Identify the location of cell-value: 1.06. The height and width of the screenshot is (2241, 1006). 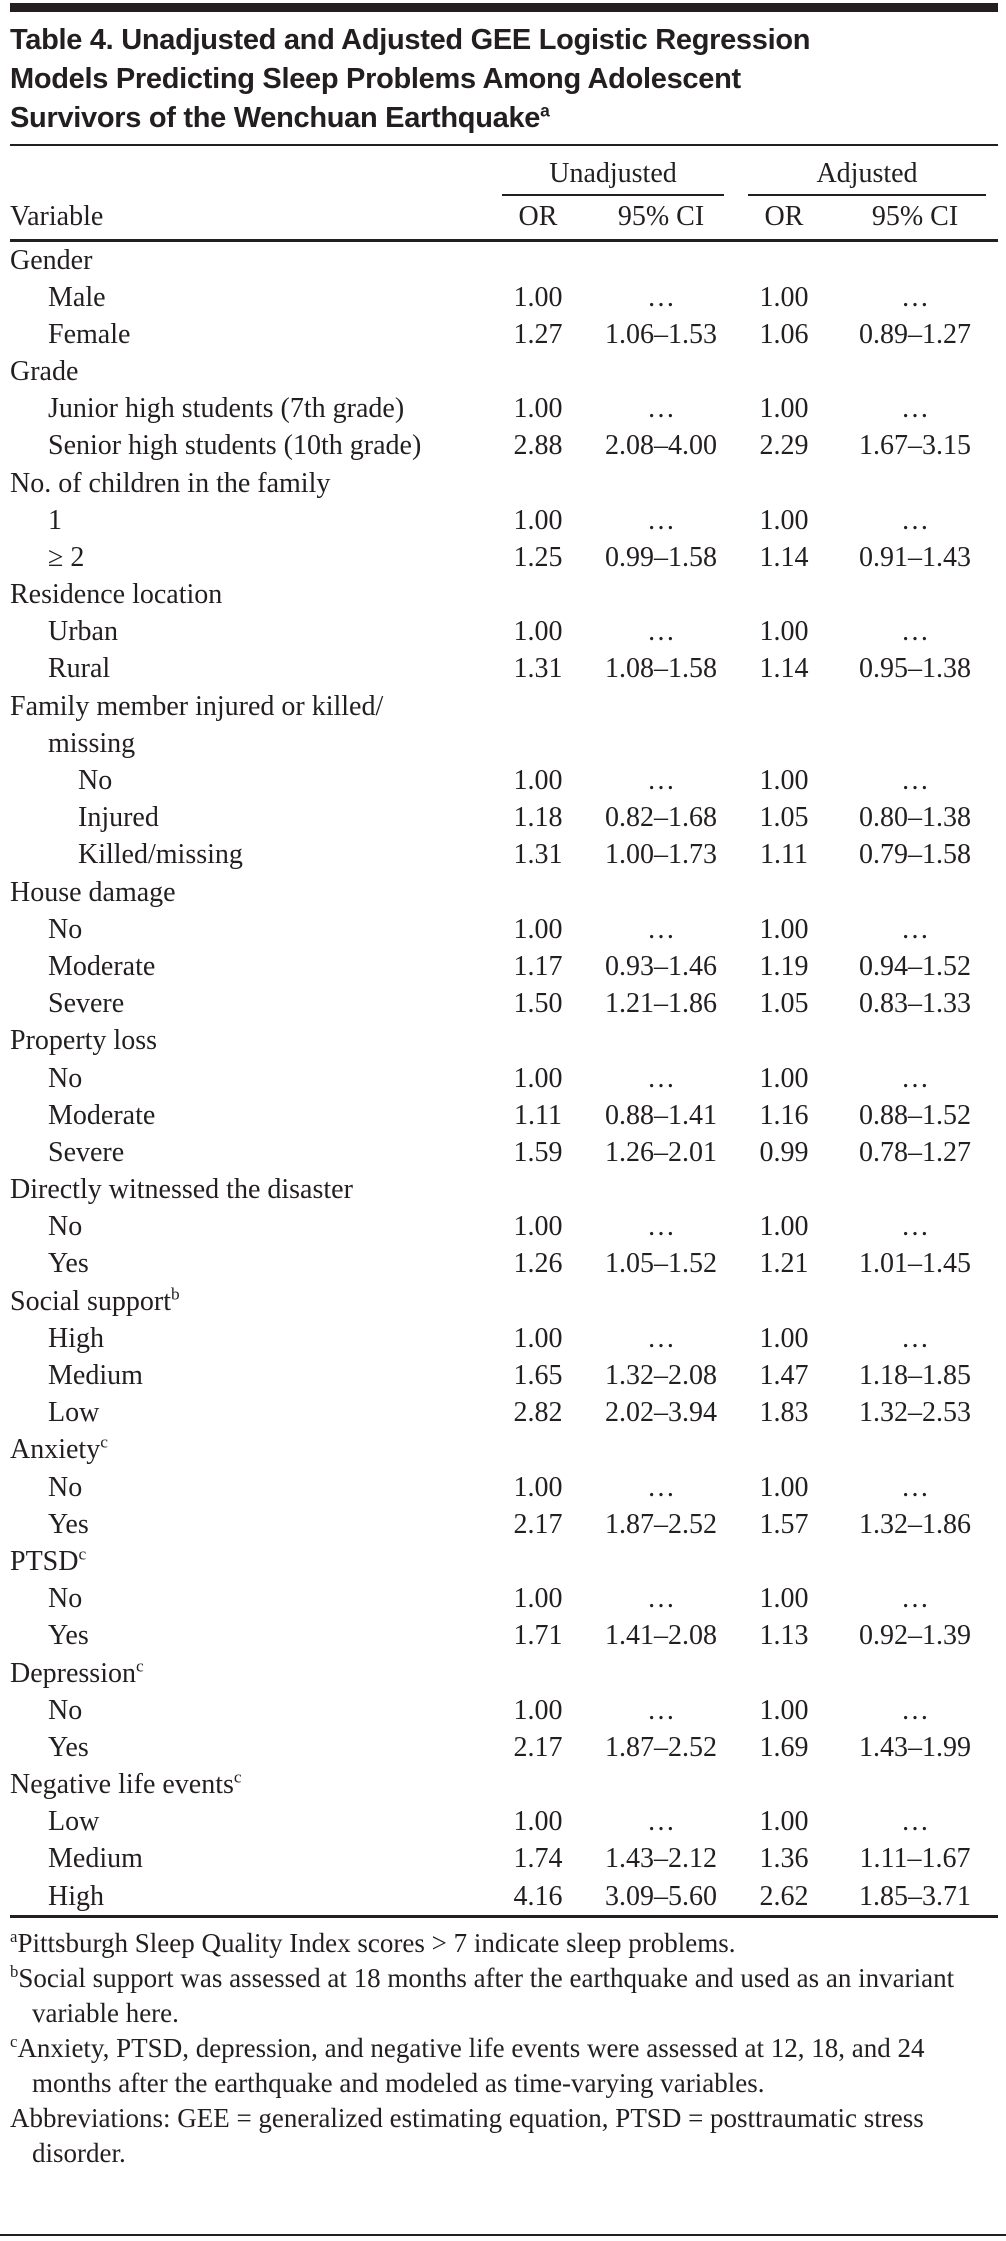
(784, 334).